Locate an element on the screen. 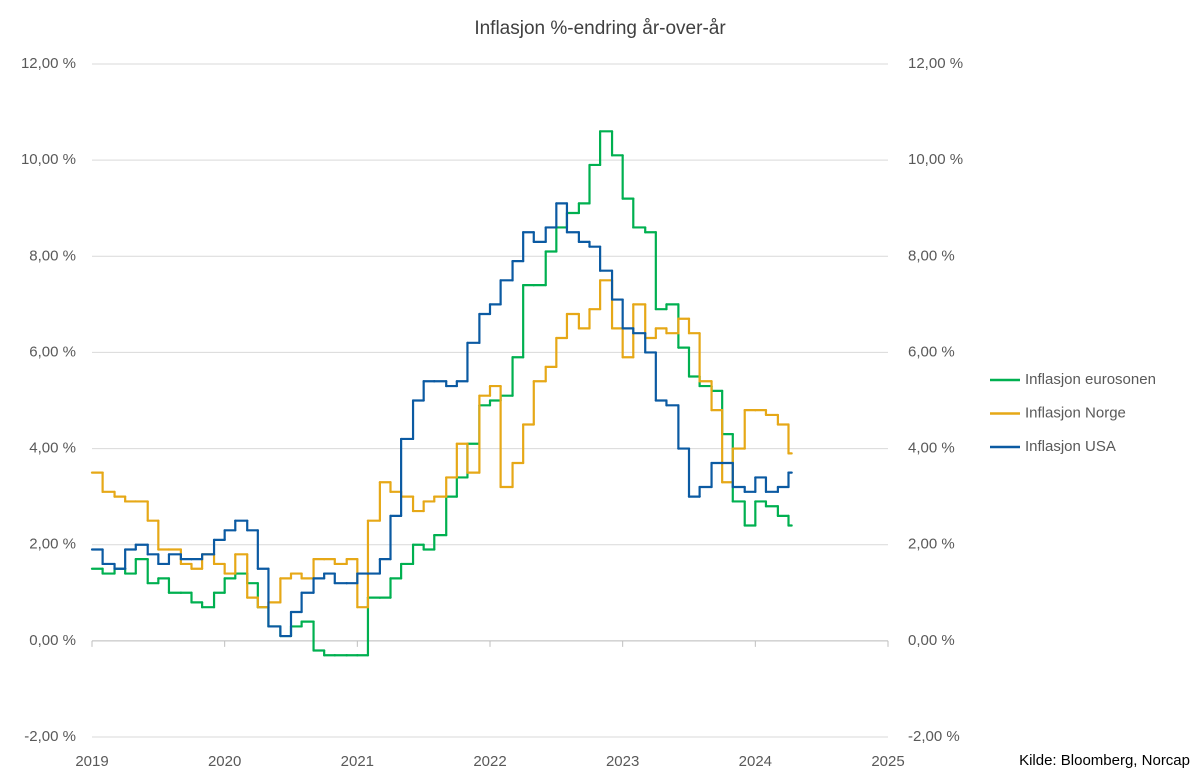 This screenshot has width=1200, height=784. y-tick-label: 8,00 % is located at coordinates (52, 255).